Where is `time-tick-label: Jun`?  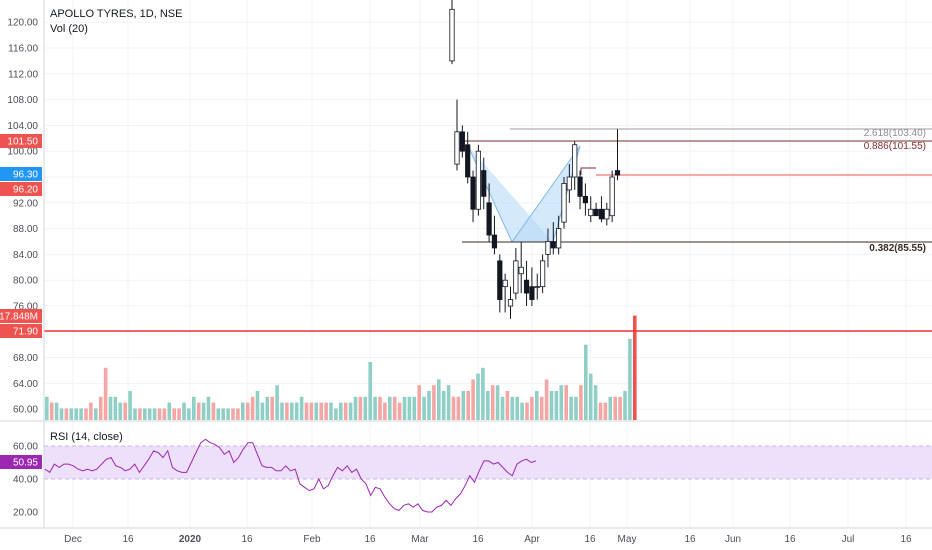
time-tick-label: Jun is located at coordinates (733, 539).